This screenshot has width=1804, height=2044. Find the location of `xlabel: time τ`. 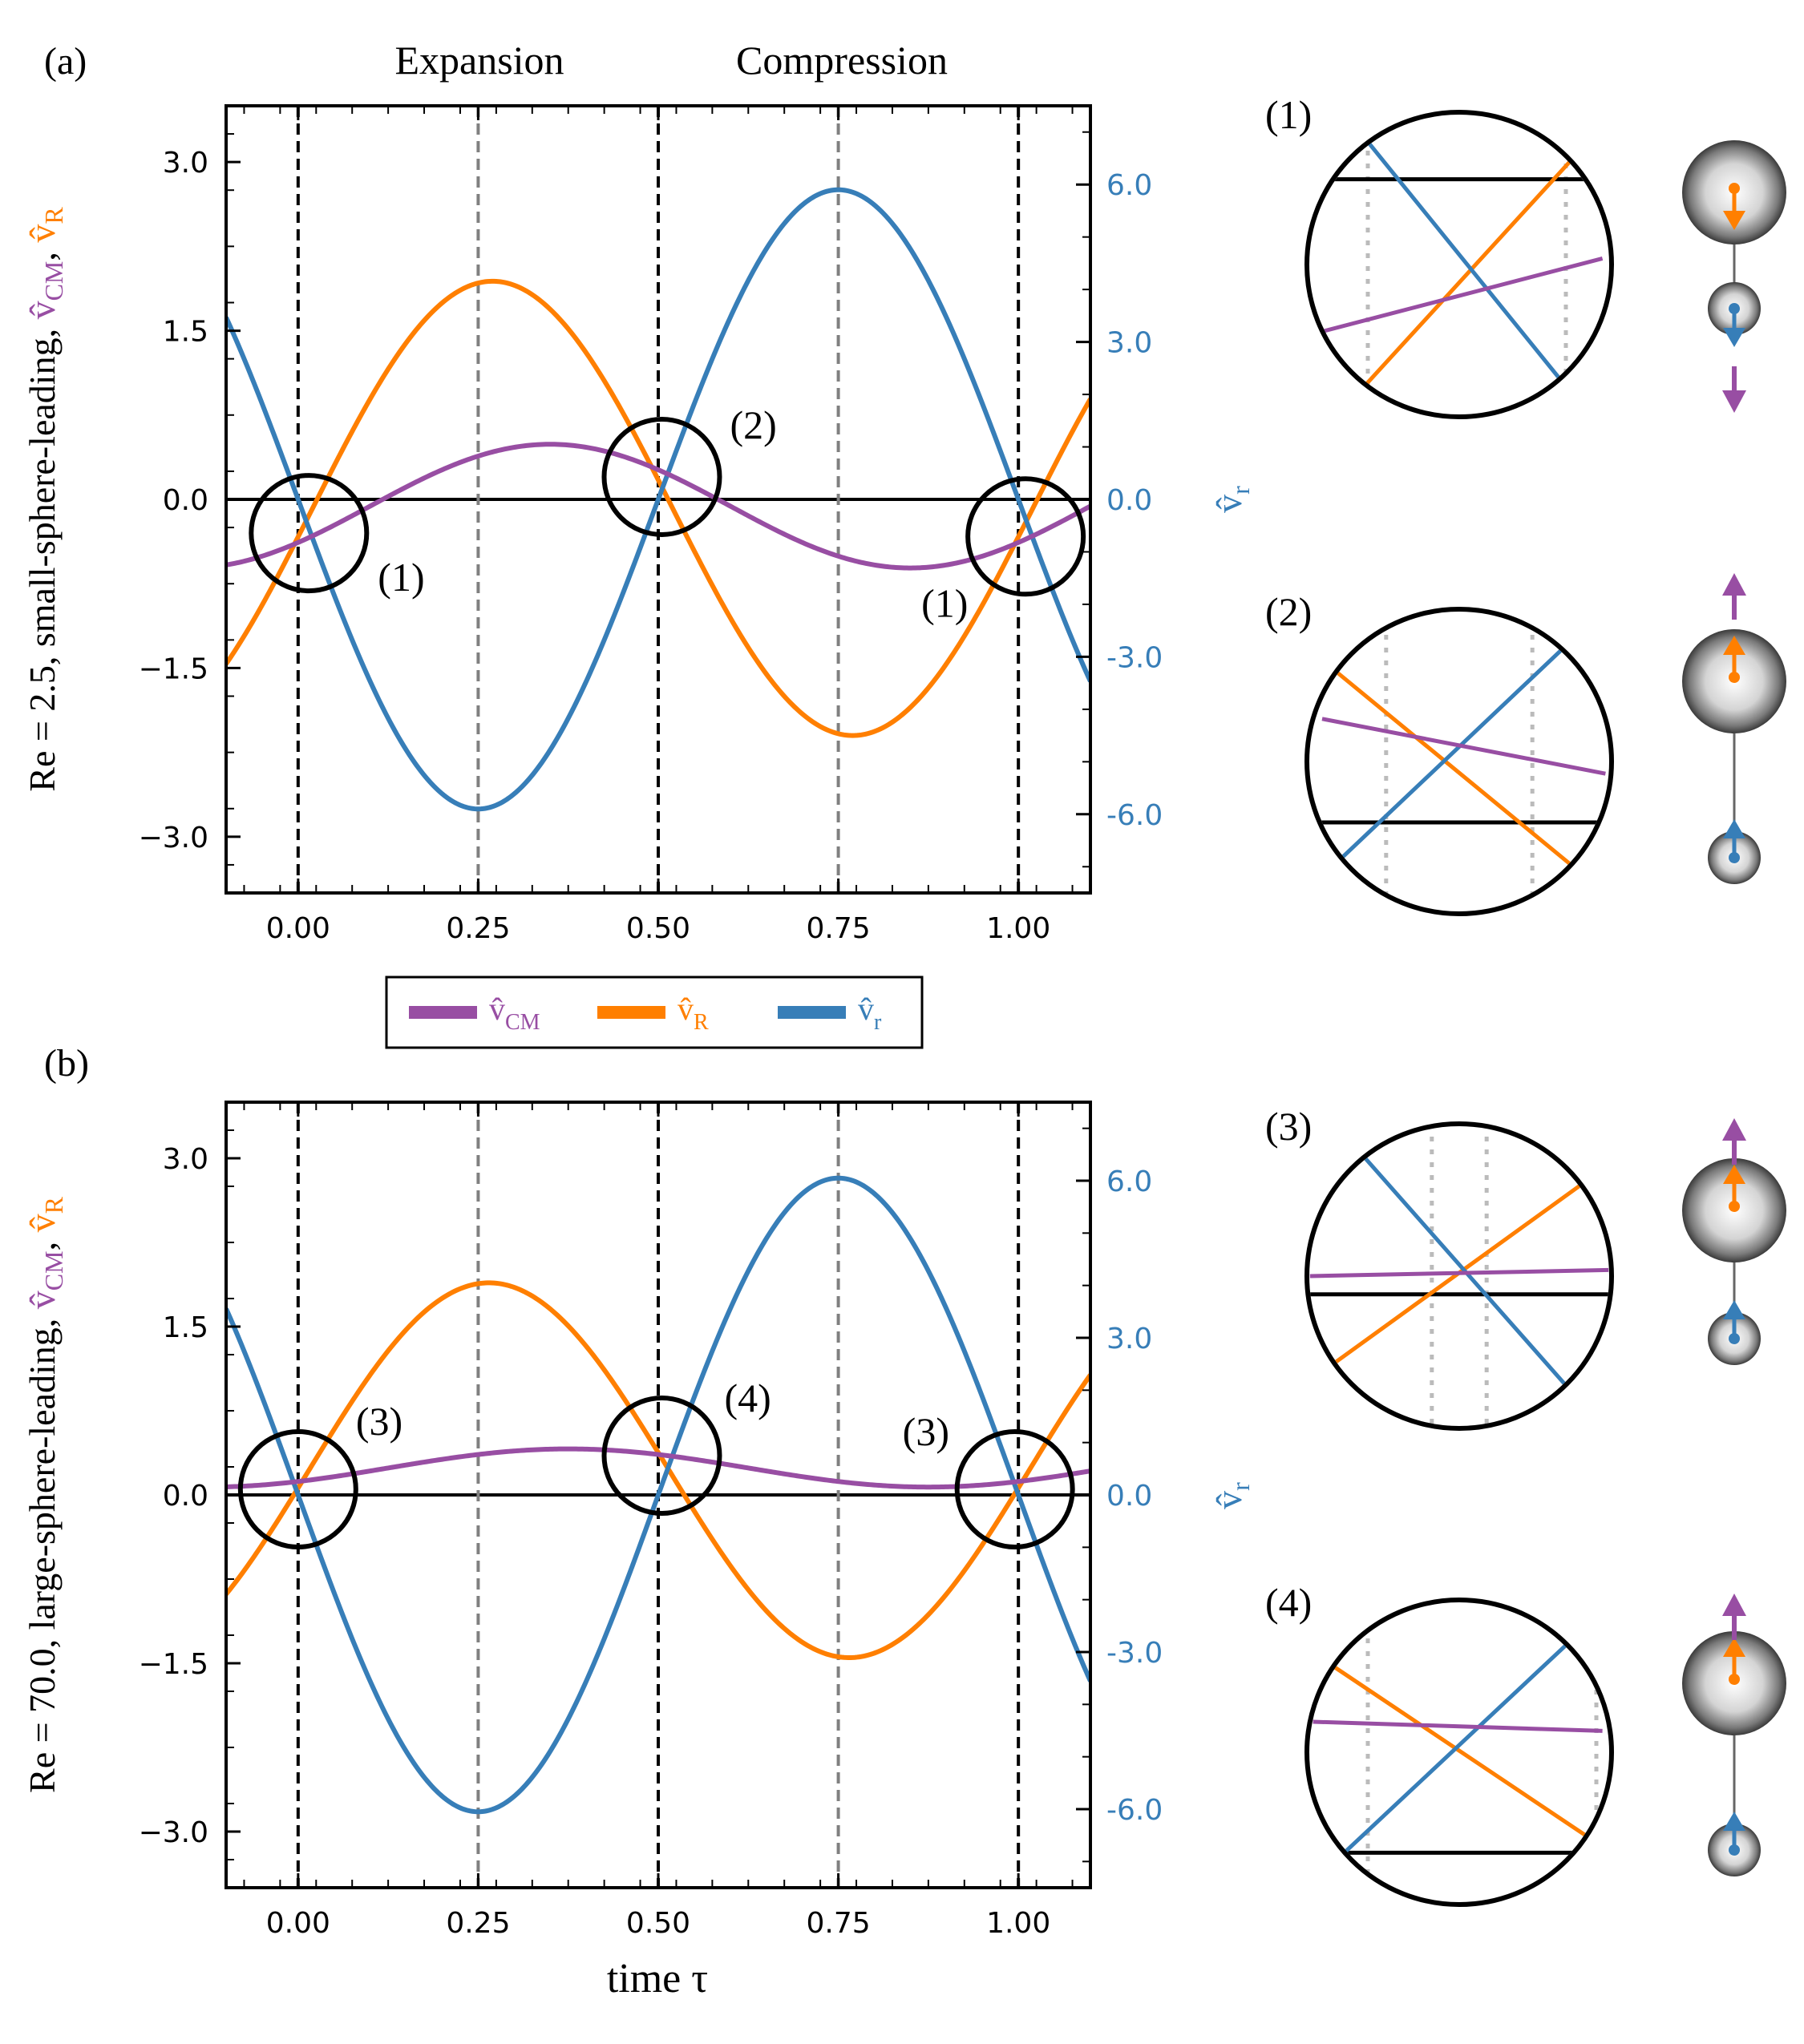

xlabel: time τ is located at coordinates (658, 1979).